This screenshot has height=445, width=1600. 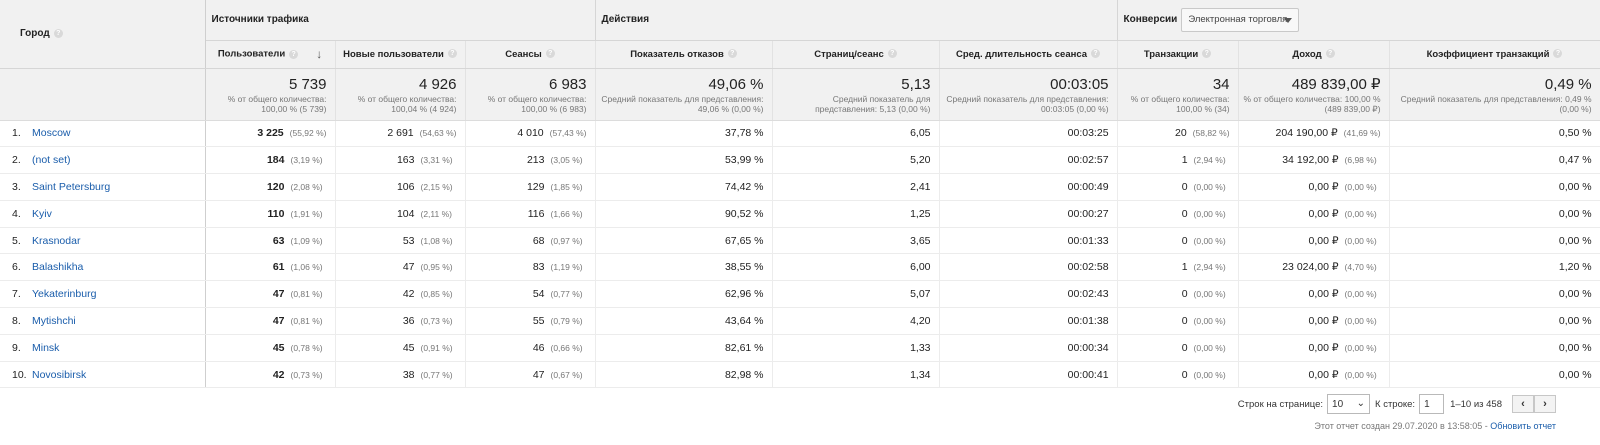 I want to click on conversion-rate-column-header: Коэффициент транзакций?, so click(x=1494, y=54).